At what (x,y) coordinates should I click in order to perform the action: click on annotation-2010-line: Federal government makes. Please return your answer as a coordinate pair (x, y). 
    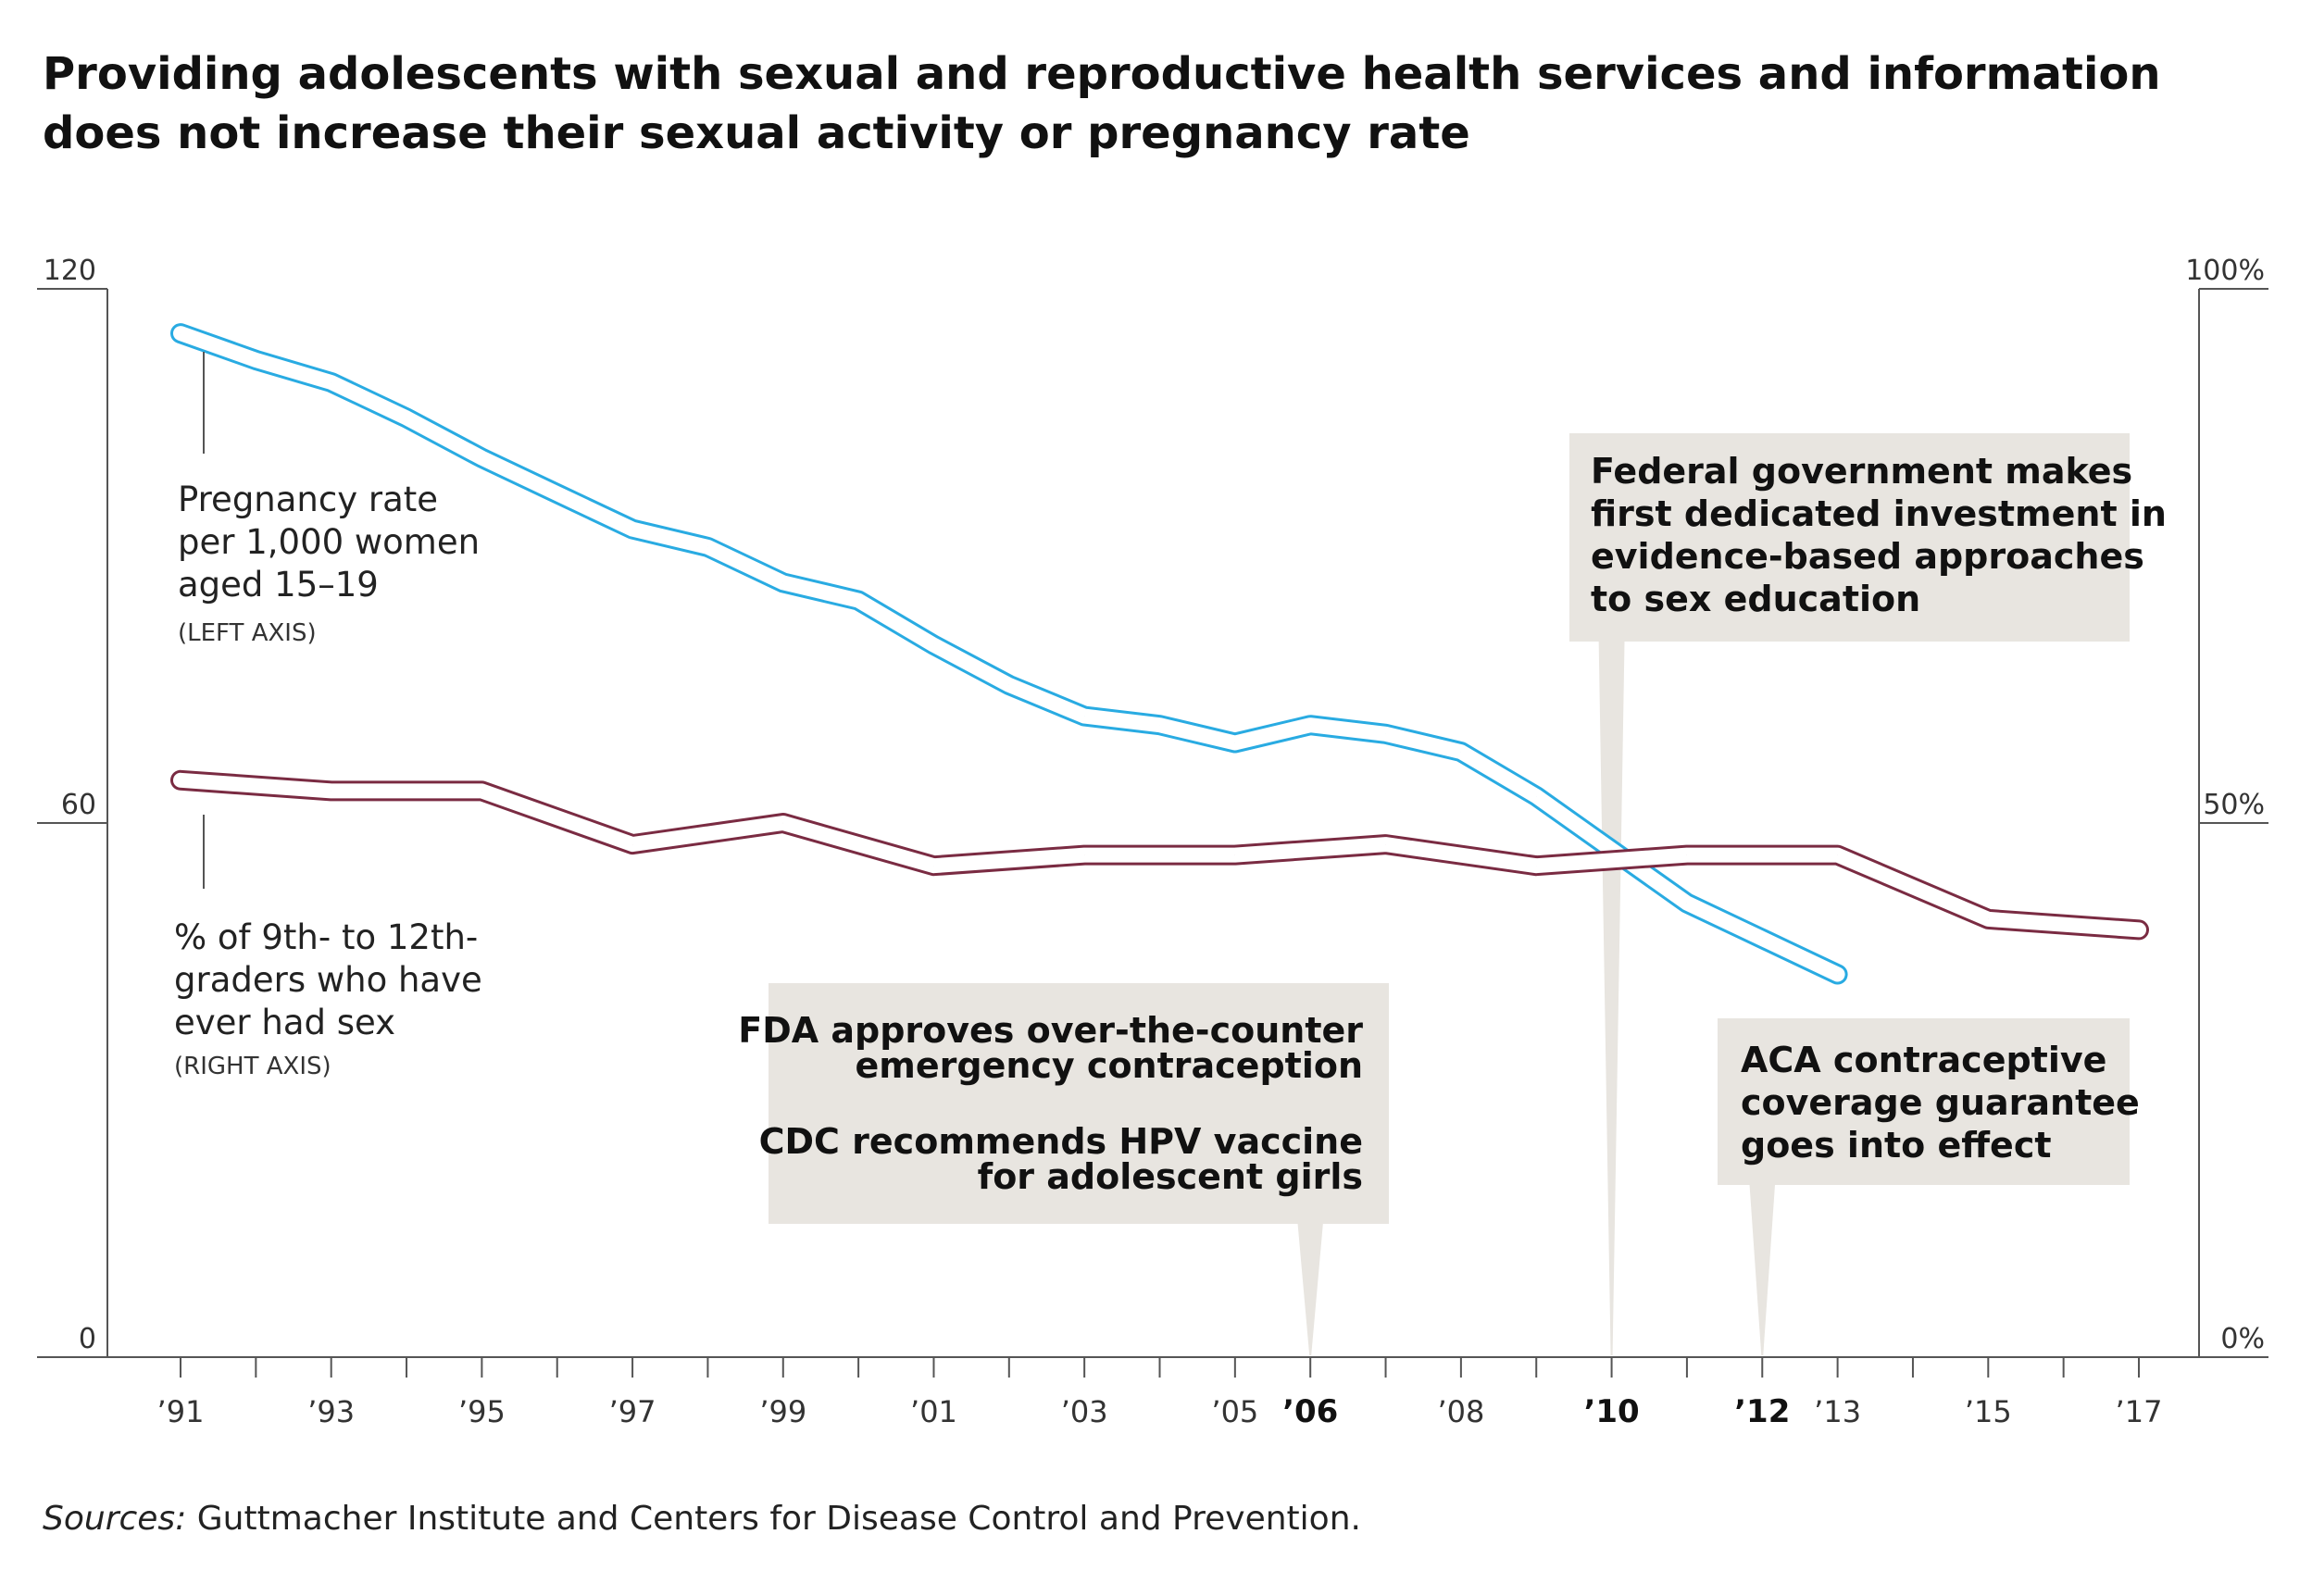
    Looking at the image, I should click on (1861, 471).